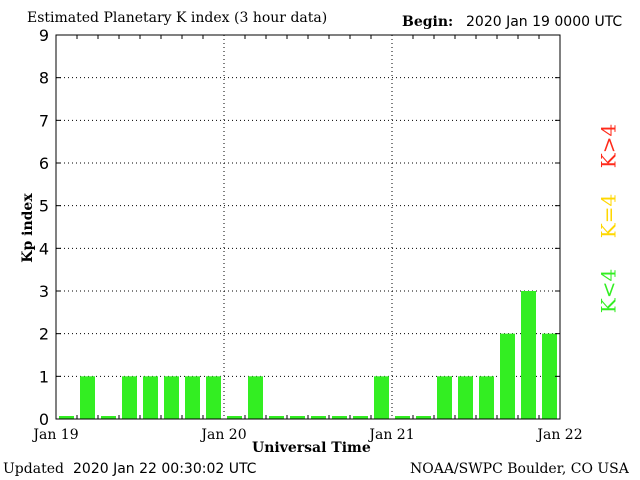  Describe the element at coordinates (44, 334) in the screenshot. I see `y-tick-label: 2` at that location.